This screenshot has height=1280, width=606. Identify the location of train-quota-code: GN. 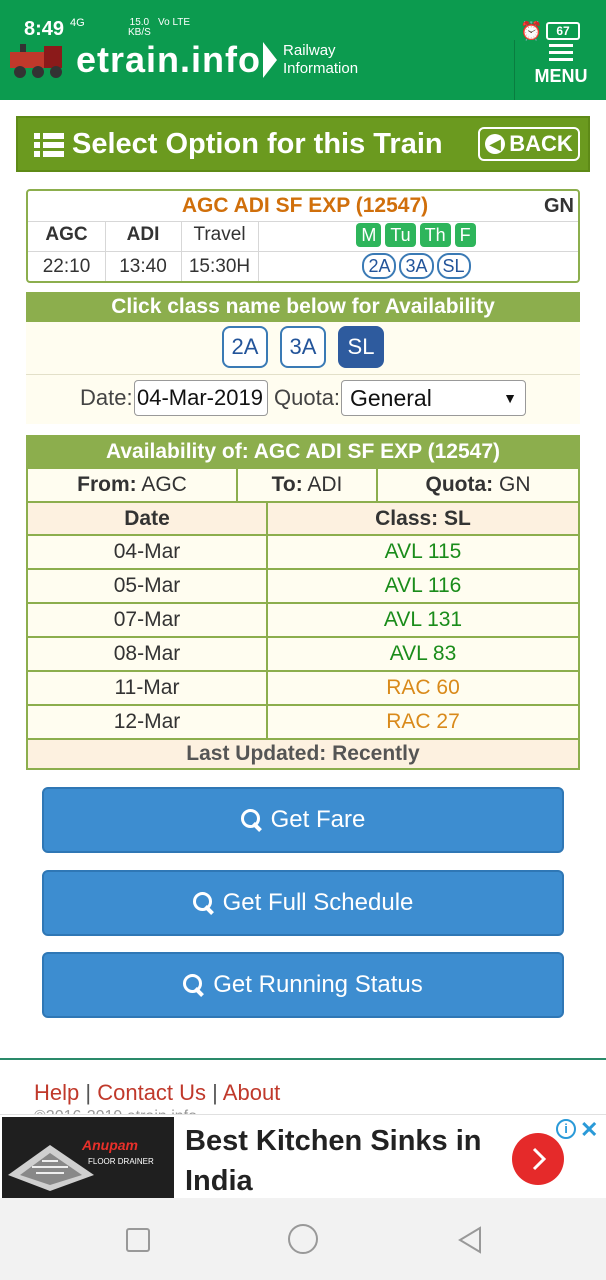
(559, 206).